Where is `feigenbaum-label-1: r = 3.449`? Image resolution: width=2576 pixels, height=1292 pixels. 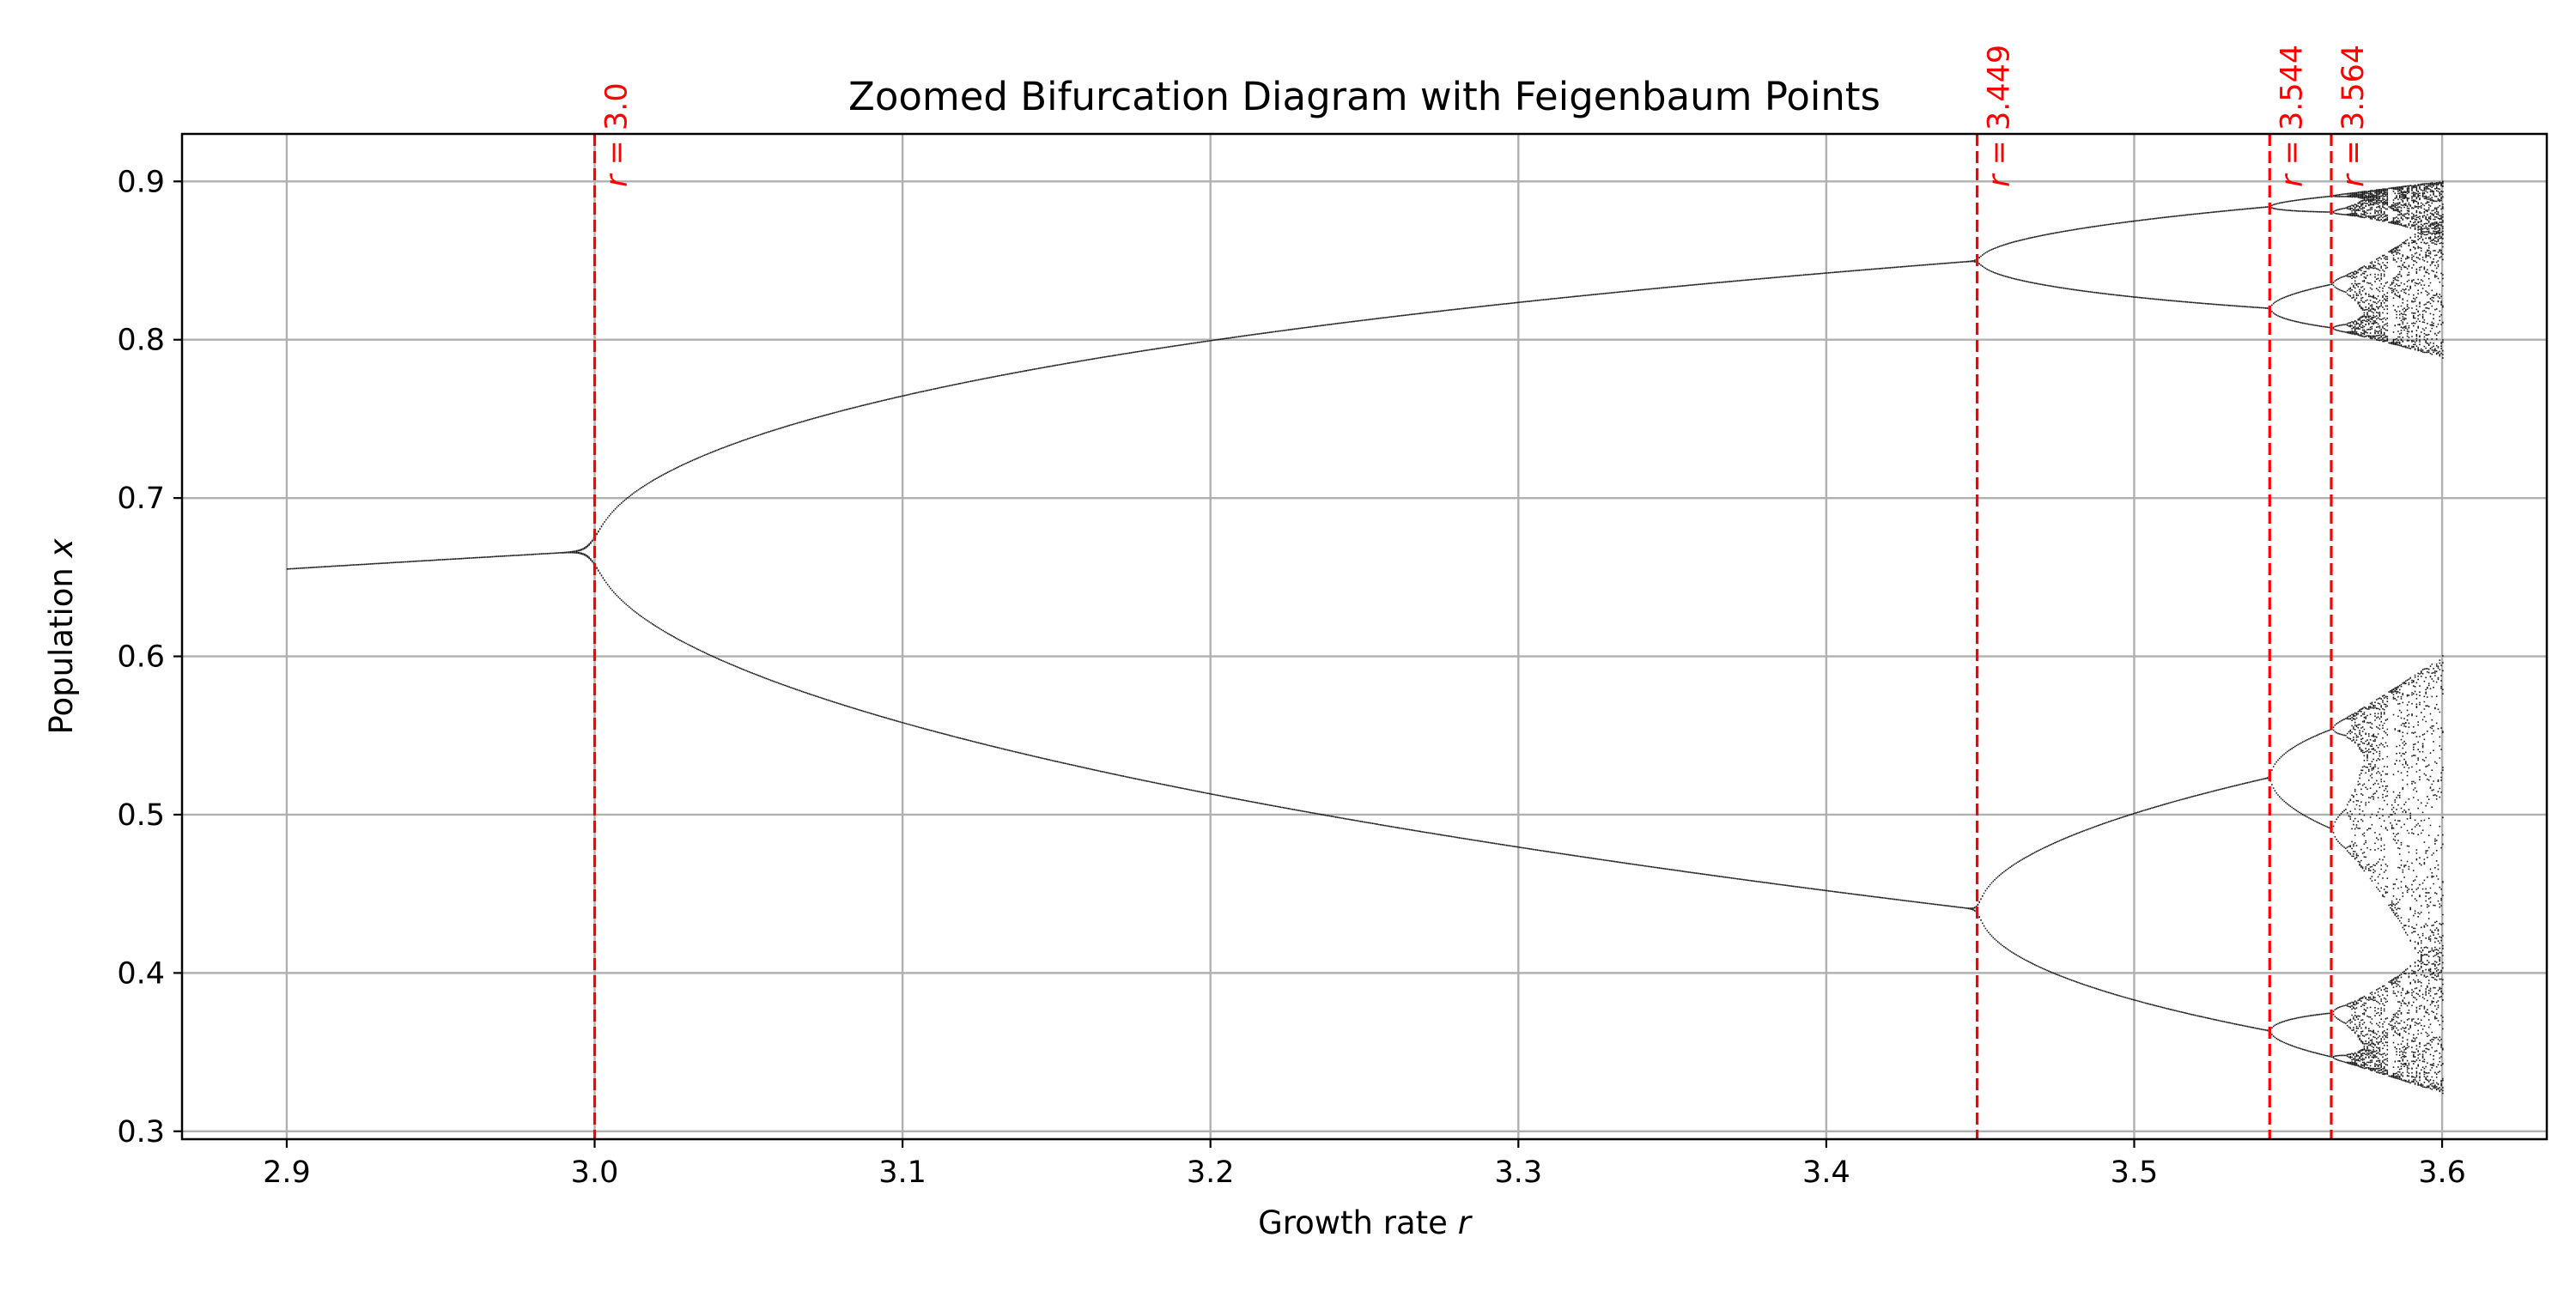 feigenbaum-label-1: r = 3.449 is located at coordinates (2000, 116).